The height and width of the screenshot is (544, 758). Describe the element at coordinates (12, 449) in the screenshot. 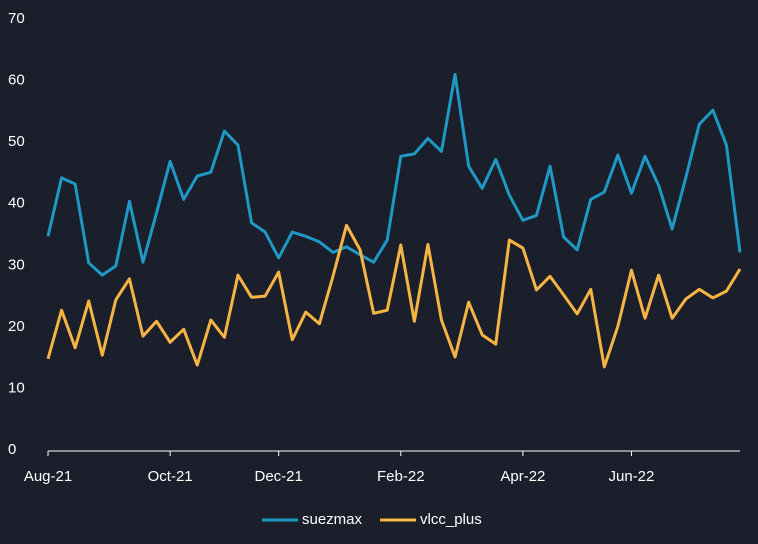

I see `y-tick-label: 0` at that location.